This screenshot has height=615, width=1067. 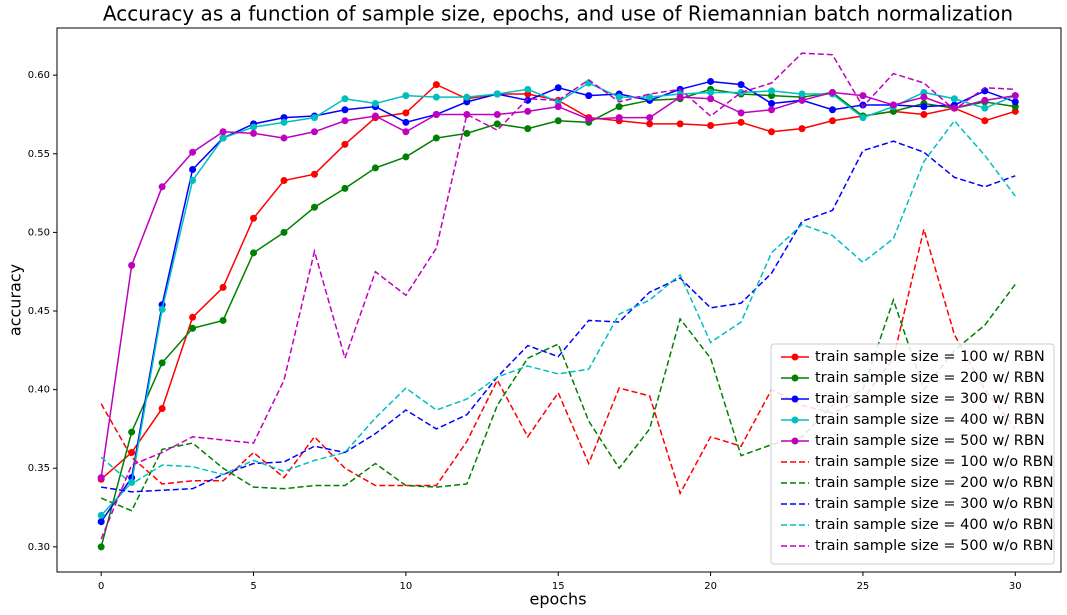 What do you see at coordinates (406, 586) in the screenshot?
I see `x-tick-label: 10` at bounding box center [406, 586].